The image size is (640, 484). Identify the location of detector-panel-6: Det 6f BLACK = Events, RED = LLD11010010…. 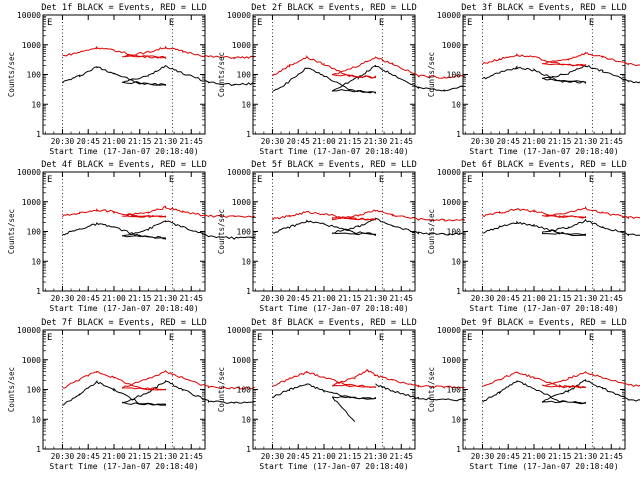
(533, 236).